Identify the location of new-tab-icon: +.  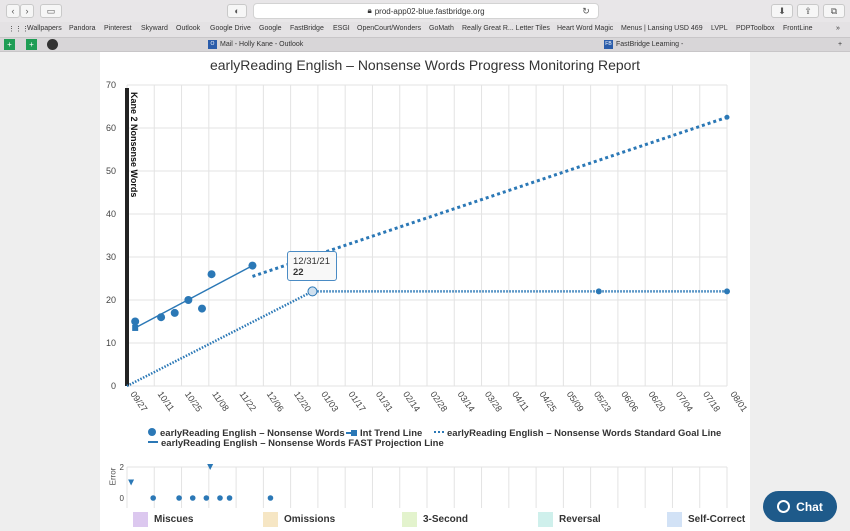
(840, 44).